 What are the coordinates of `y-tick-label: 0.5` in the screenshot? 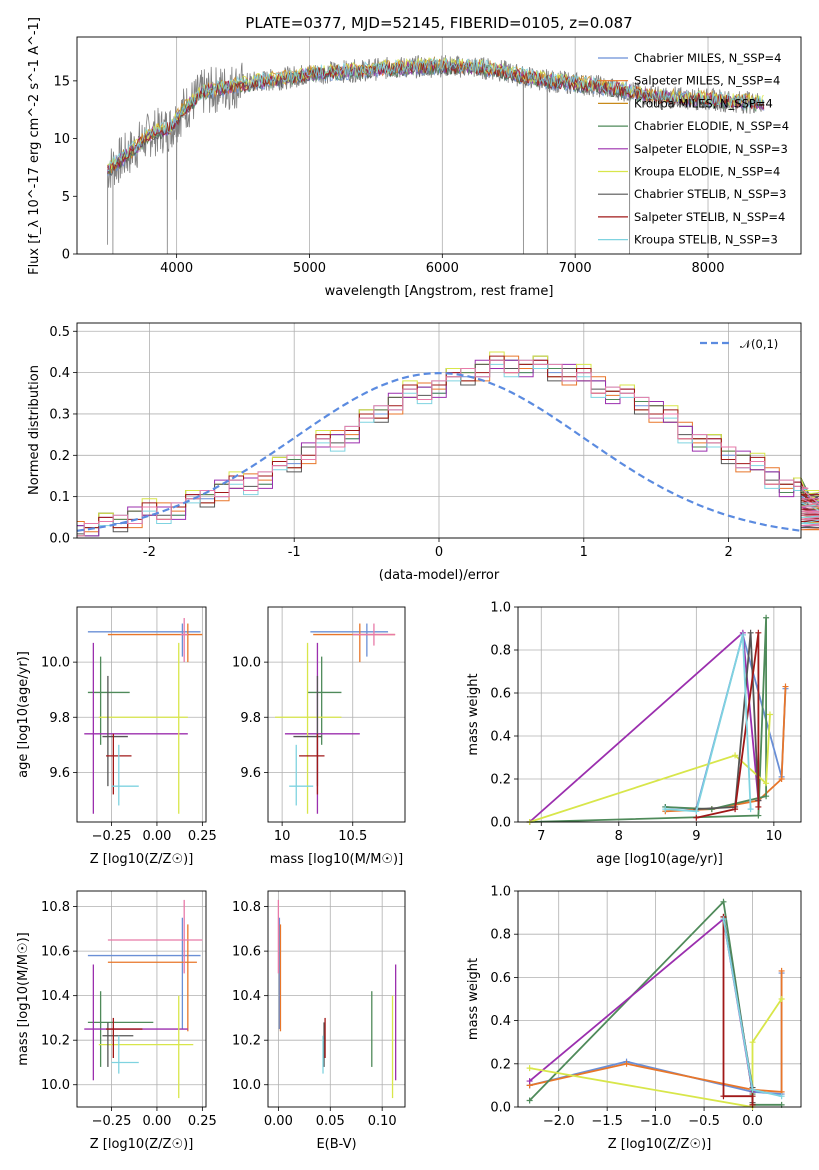 It's located at (59, 332).